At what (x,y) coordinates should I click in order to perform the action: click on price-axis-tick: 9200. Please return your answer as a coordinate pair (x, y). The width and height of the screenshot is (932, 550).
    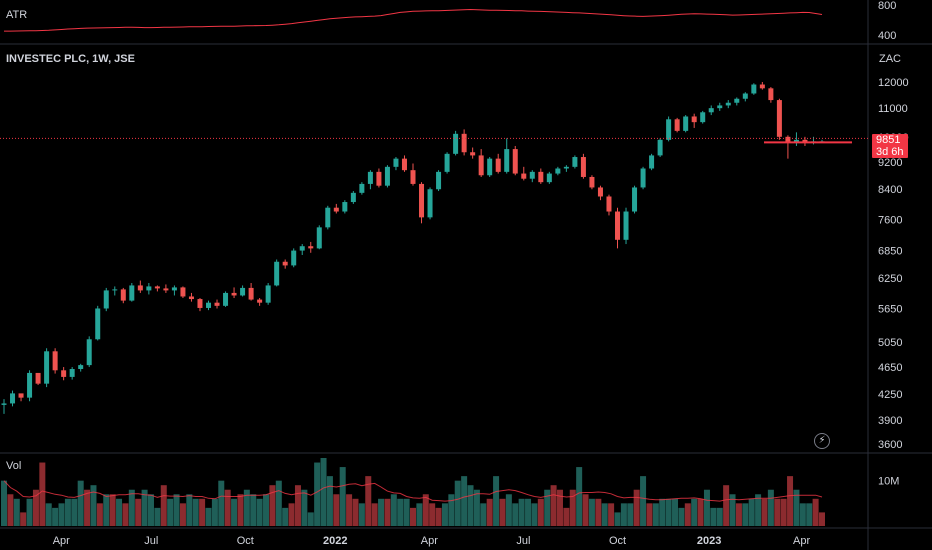
    Looking at the image, I should click on (890, 163).